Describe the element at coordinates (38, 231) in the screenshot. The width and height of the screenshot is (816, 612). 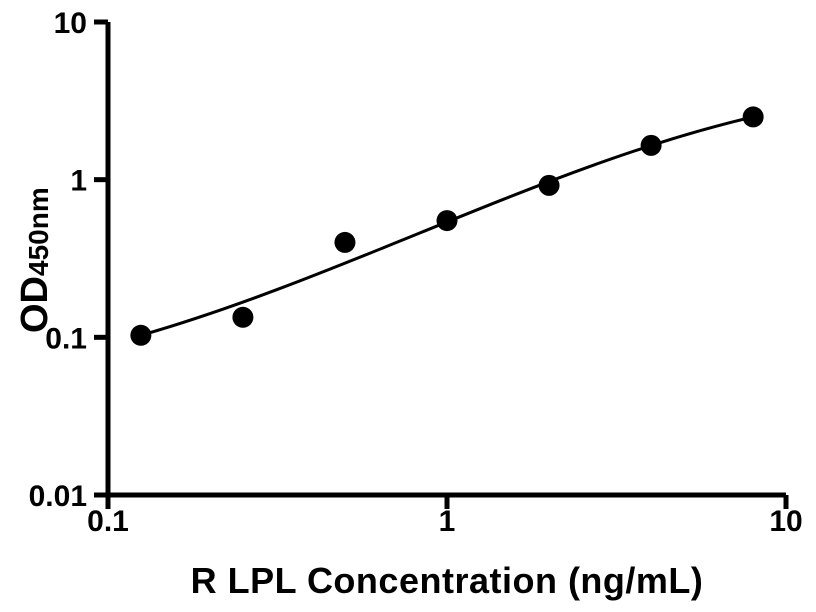
I see `y-axis-title-subscript: 450nm` at that location.